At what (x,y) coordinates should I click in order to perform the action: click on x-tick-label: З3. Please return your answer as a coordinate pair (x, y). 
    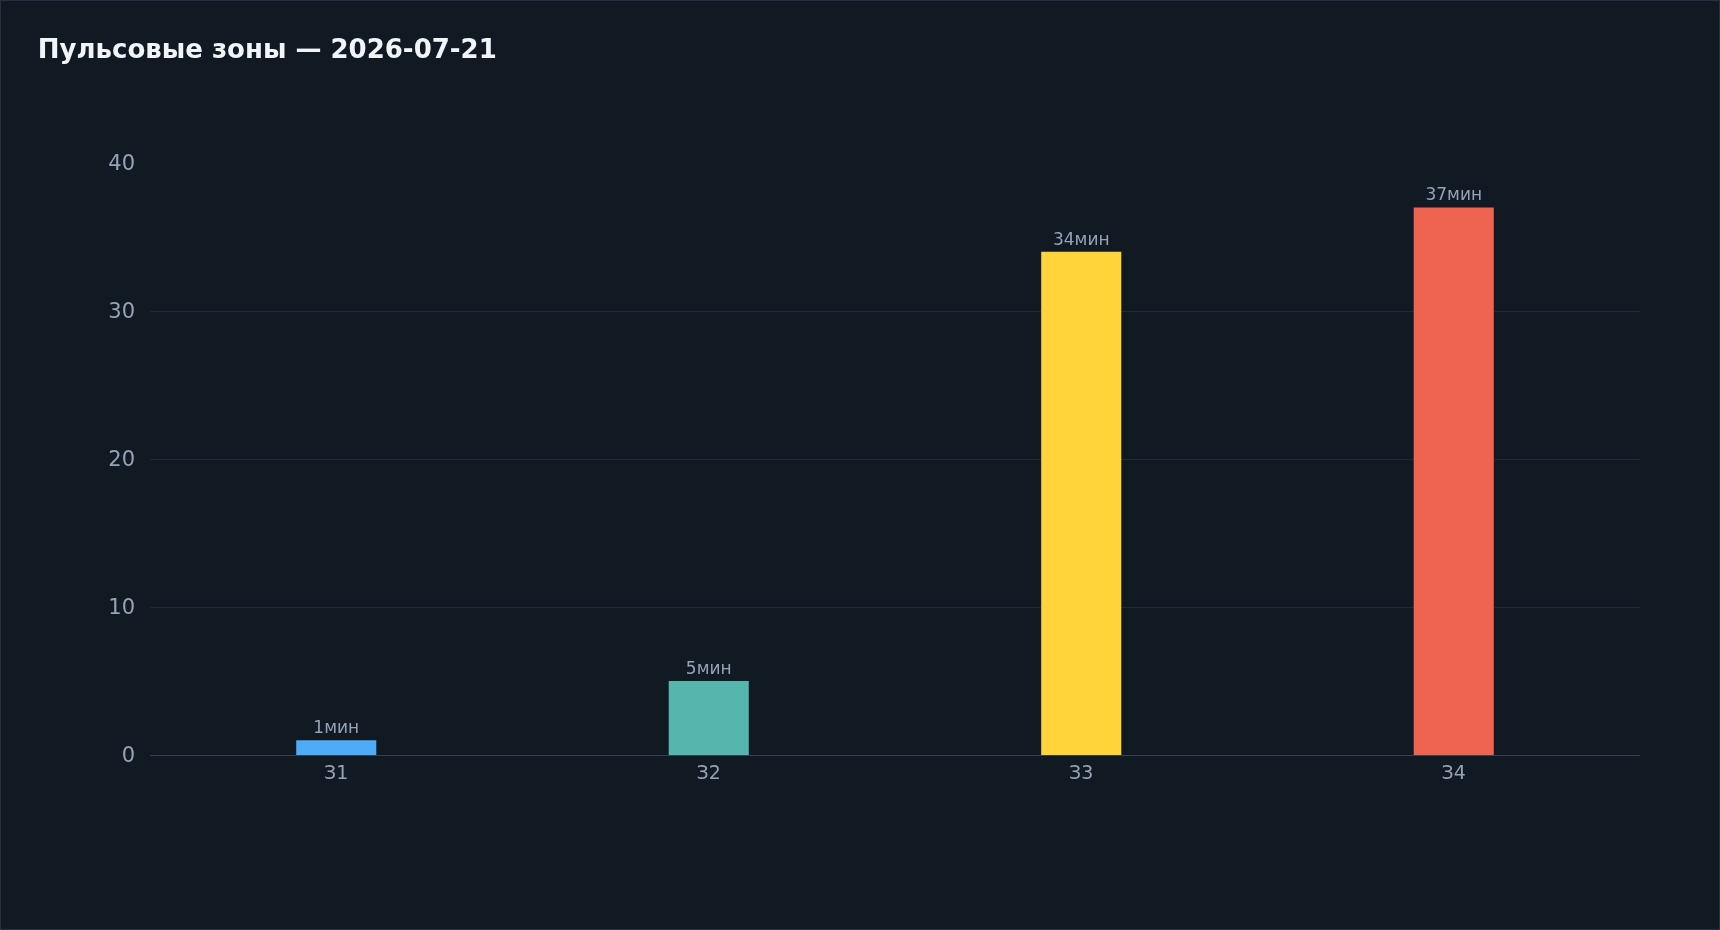
    Looking at the image, I should click on (1081, 771).